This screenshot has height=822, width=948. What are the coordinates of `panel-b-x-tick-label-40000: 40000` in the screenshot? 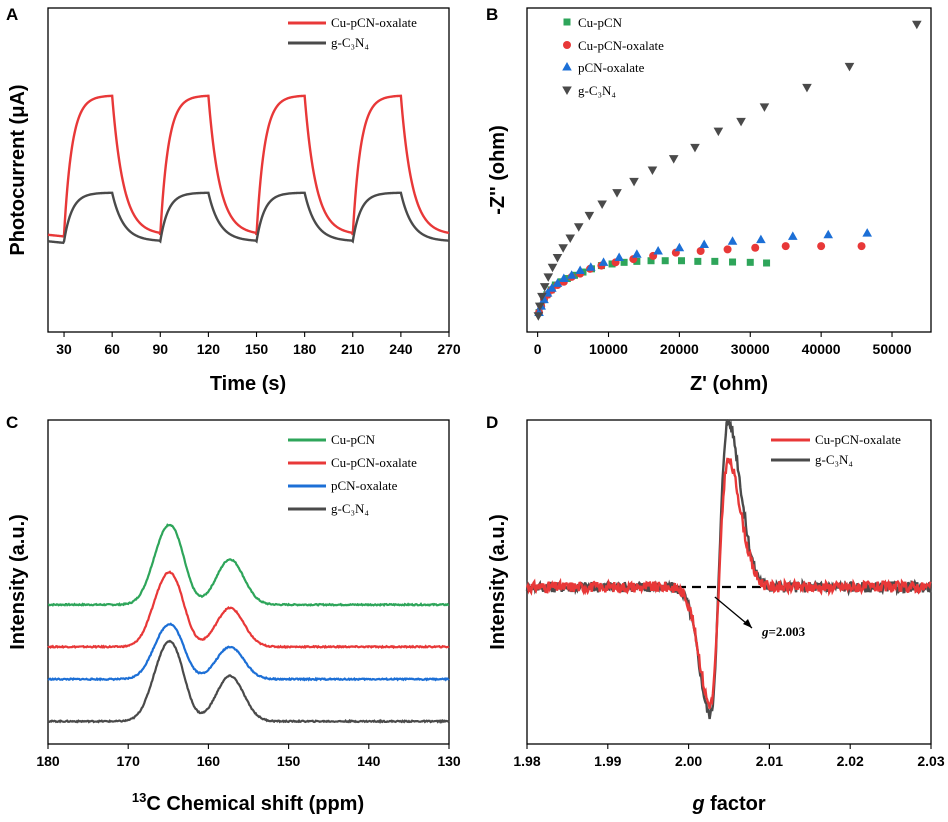 It's located at (821, 349).